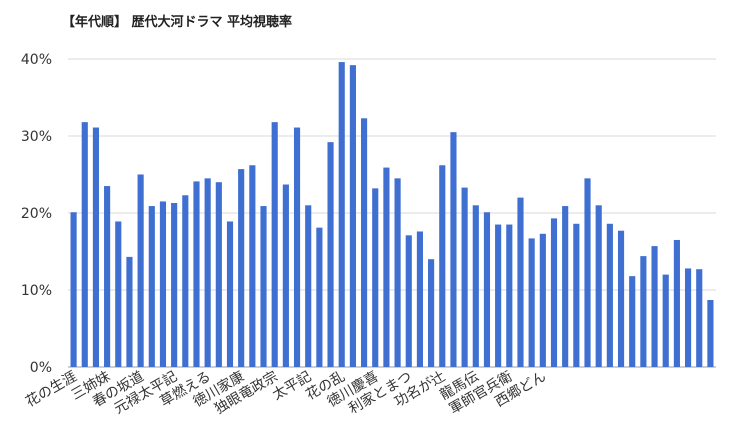 This screenshot has height=445, width=754. I want to click on y-tick-label: 30%, so click(36, 137).